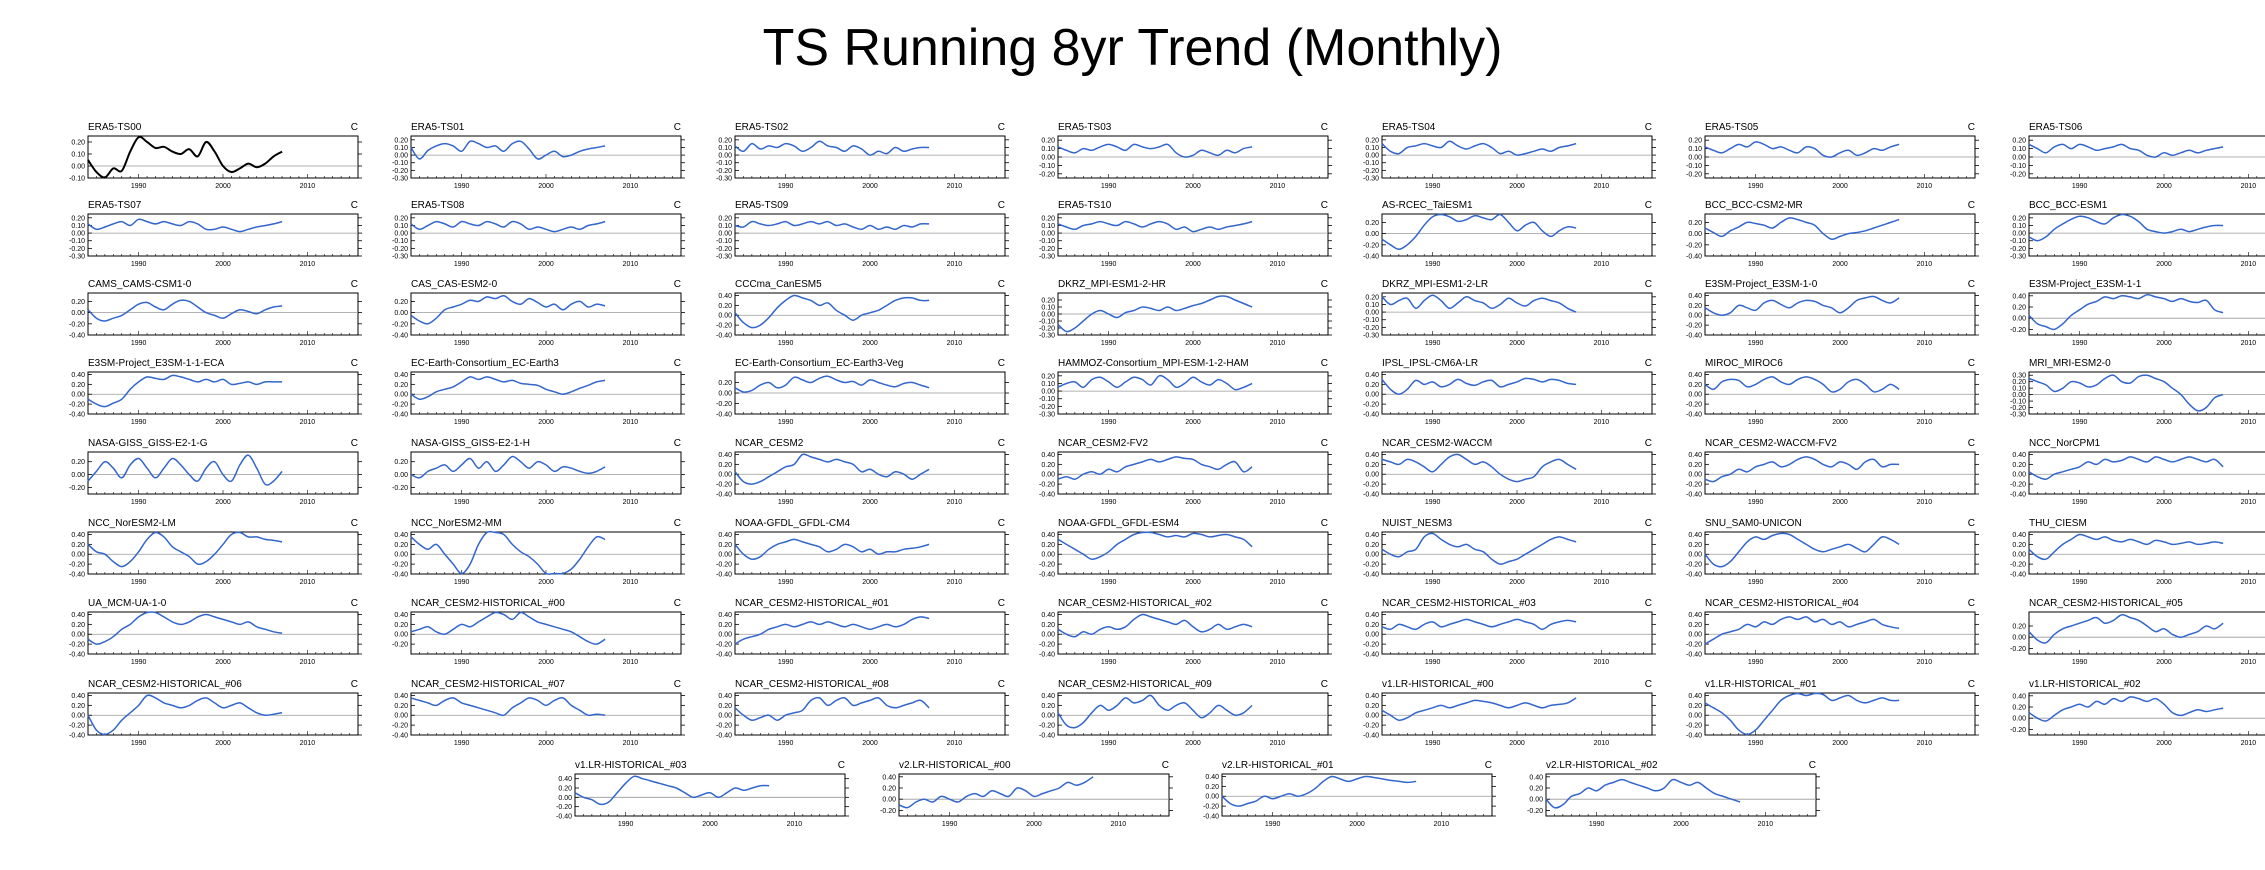 This screenshot has height=870, width=2265. I want to click on panel-plot: 0.200.100.00-0.10-0.20-0.30 1990 2000 2010, so click(1509, 162).